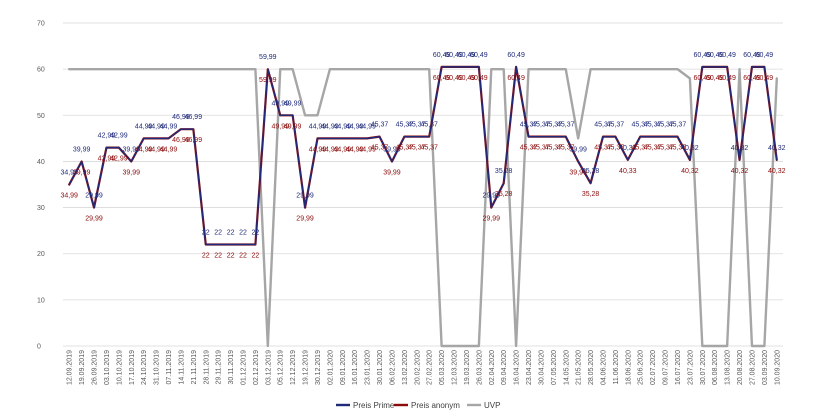 The width and height of the screenshot is (840, 420). Describe the element at coordinates (256, 367) in the screenshot. I see `x-tick-label: 02.12.2019` at that location.